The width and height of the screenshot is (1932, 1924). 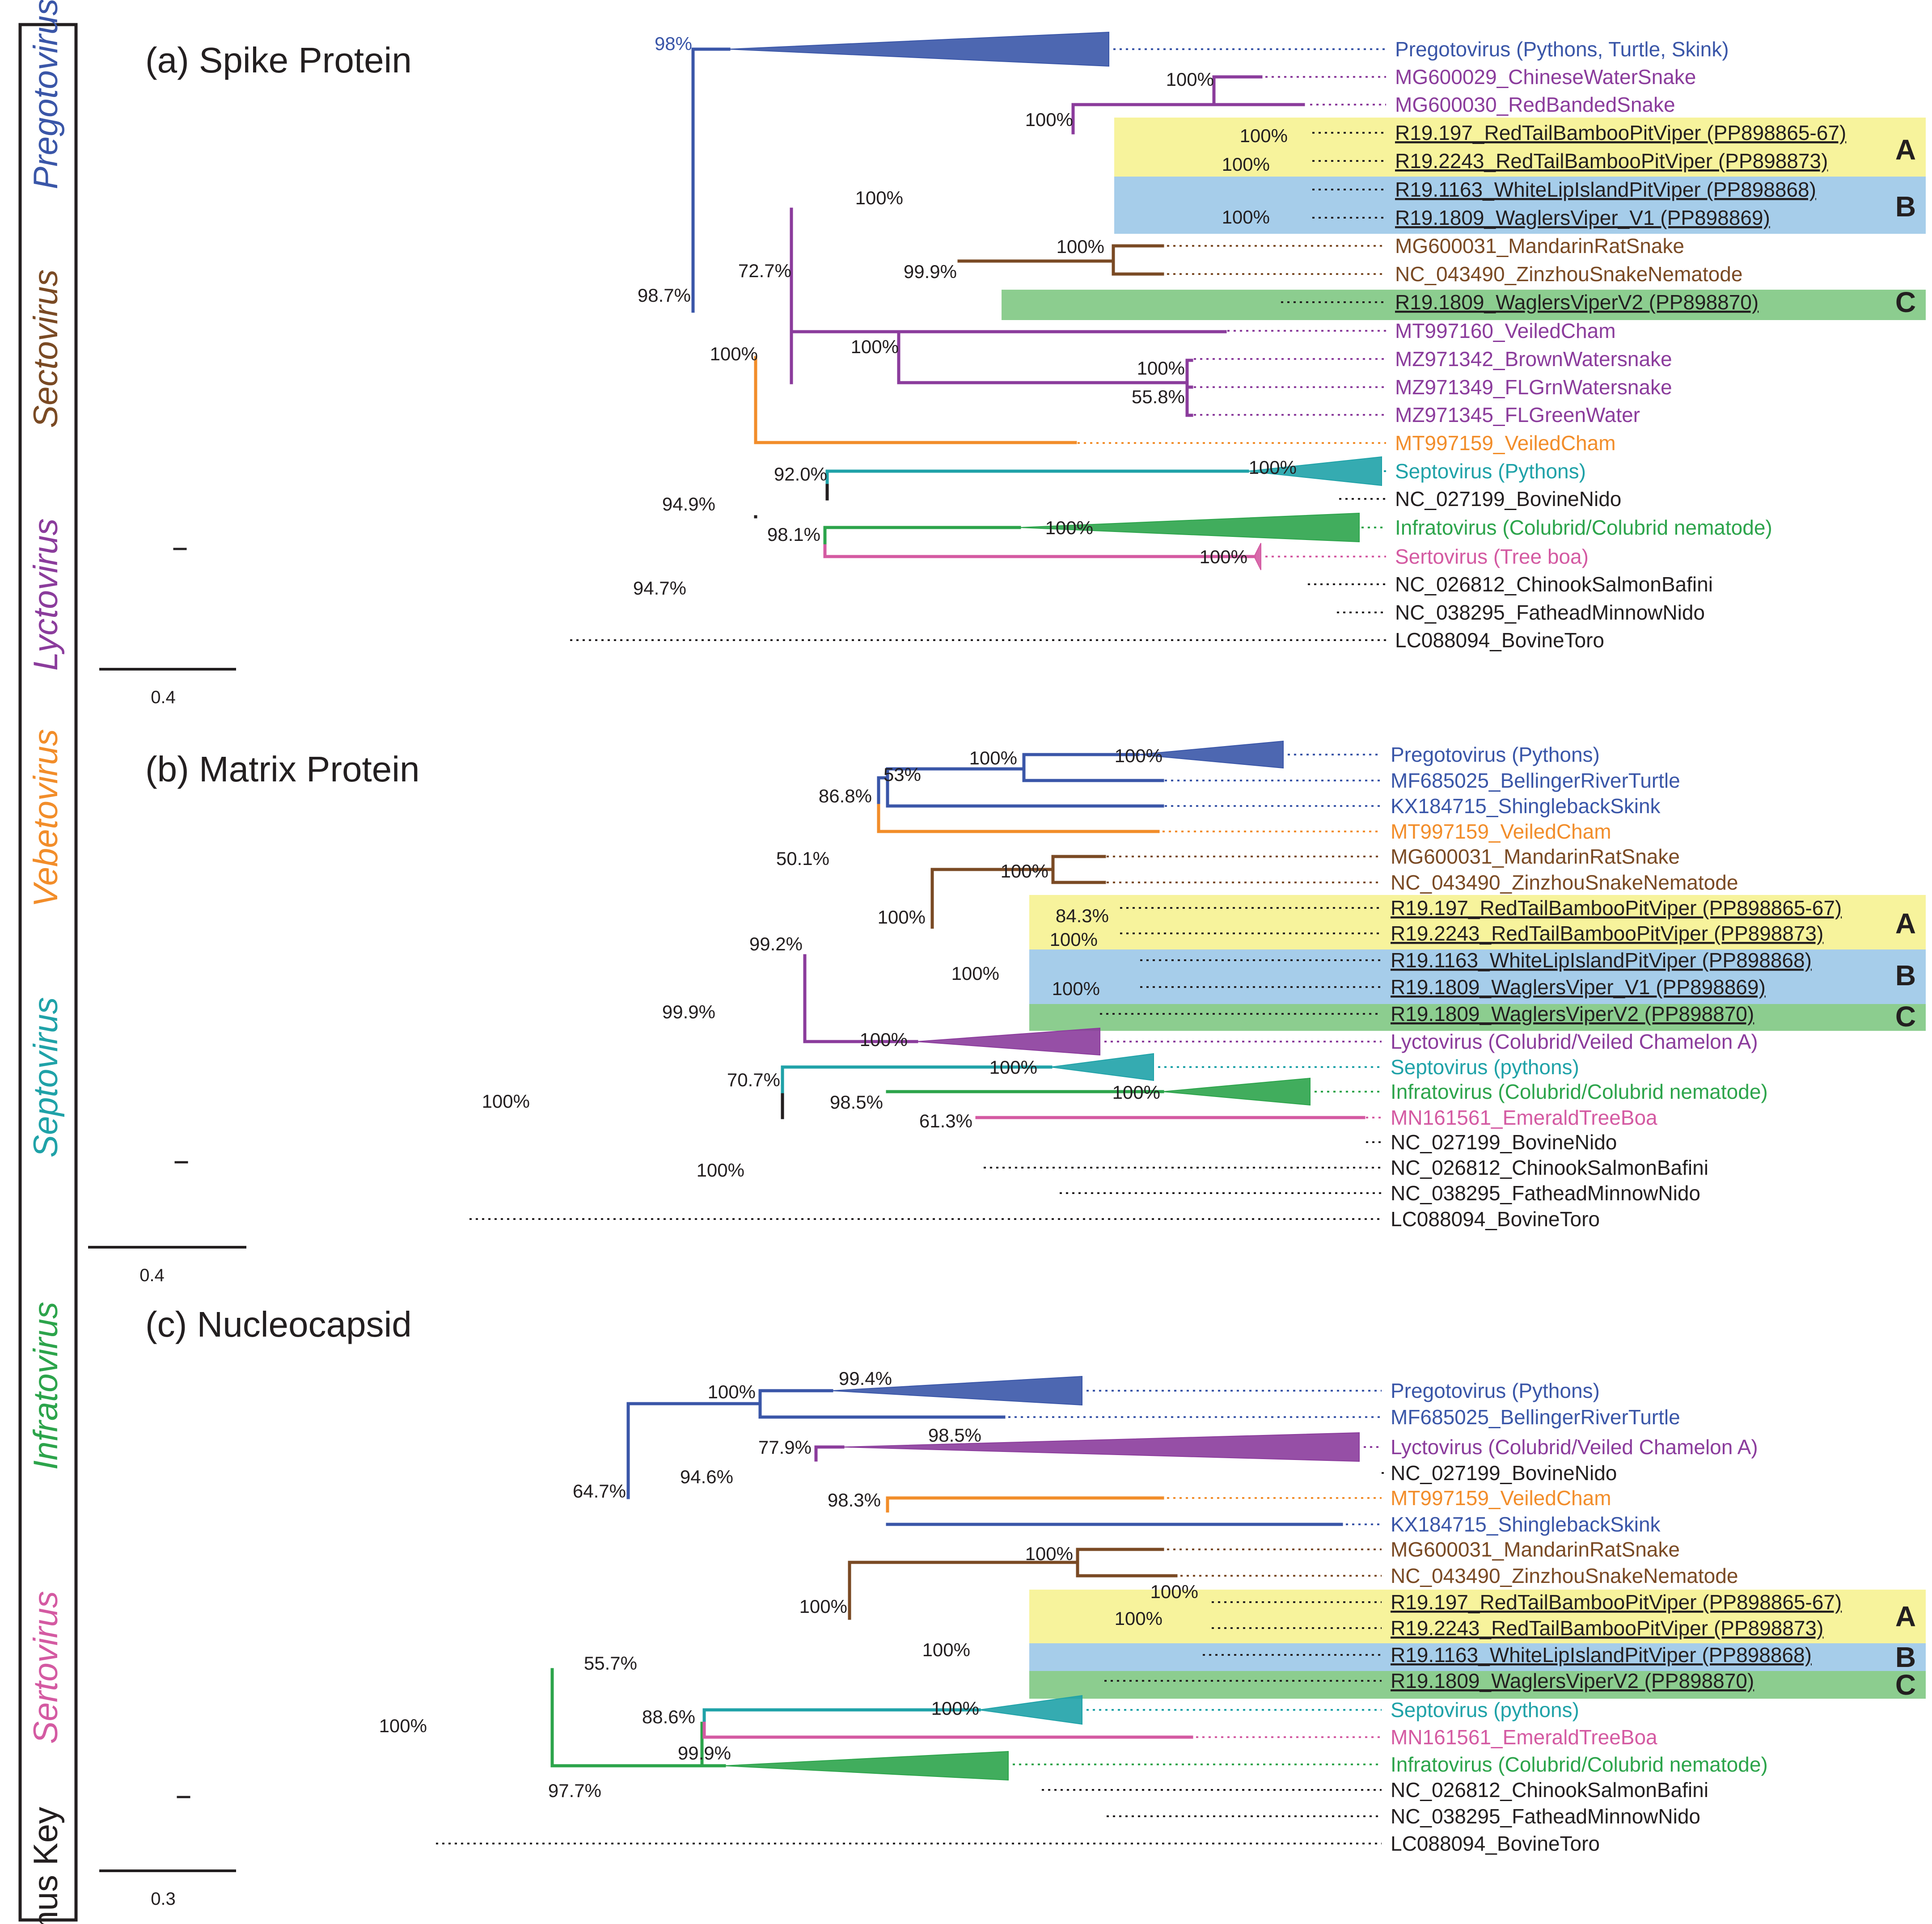 I want to click on leaf-label: MZ971345_FLGreenWater, so click(x=1517, y=414).